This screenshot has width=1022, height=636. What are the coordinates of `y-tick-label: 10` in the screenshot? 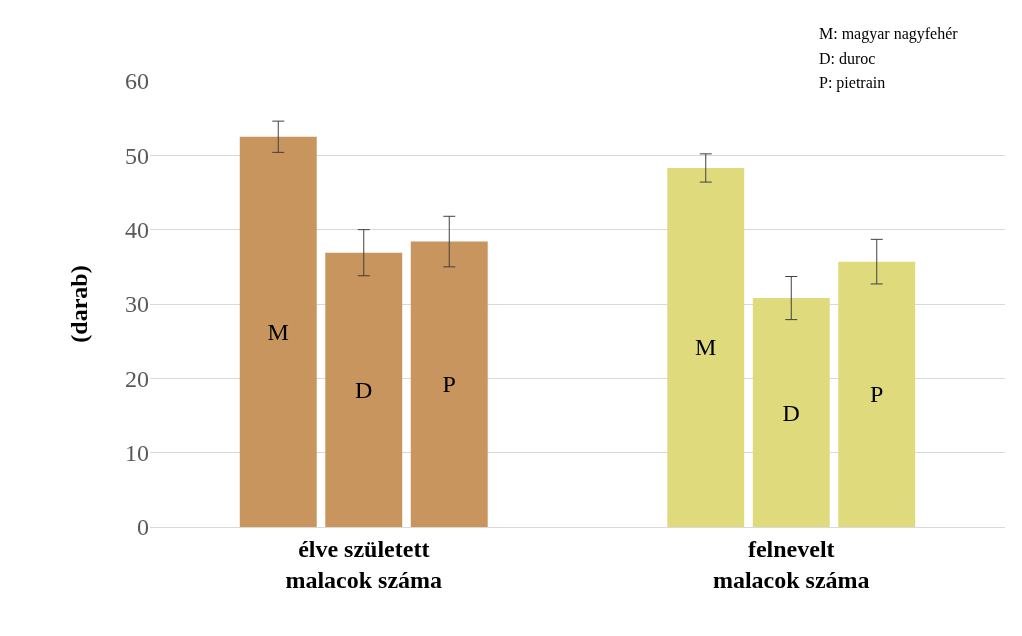 It's located at (137, 453).